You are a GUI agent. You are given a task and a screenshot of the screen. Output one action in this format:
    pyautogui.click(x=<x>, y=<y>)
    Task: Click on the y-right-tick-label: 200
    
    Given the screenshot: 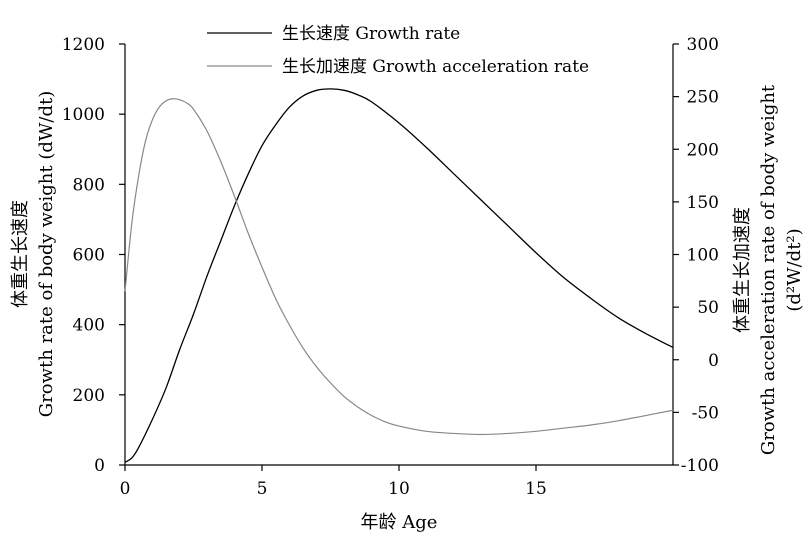 What is the action you would take?
    pyautogui.click(x=703, y=150)
    